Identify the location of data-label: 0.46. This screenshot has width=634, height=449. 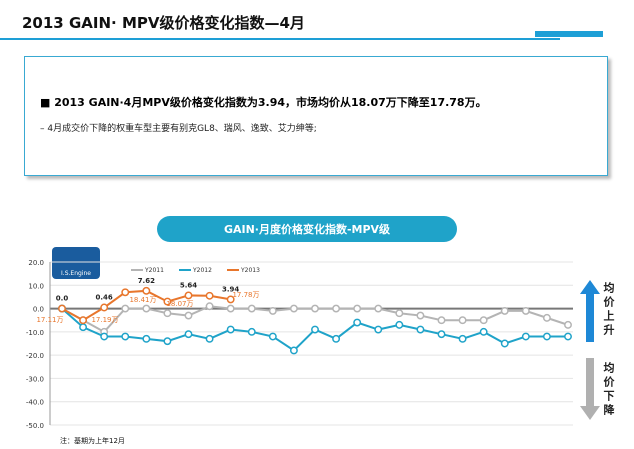
(104, 298).